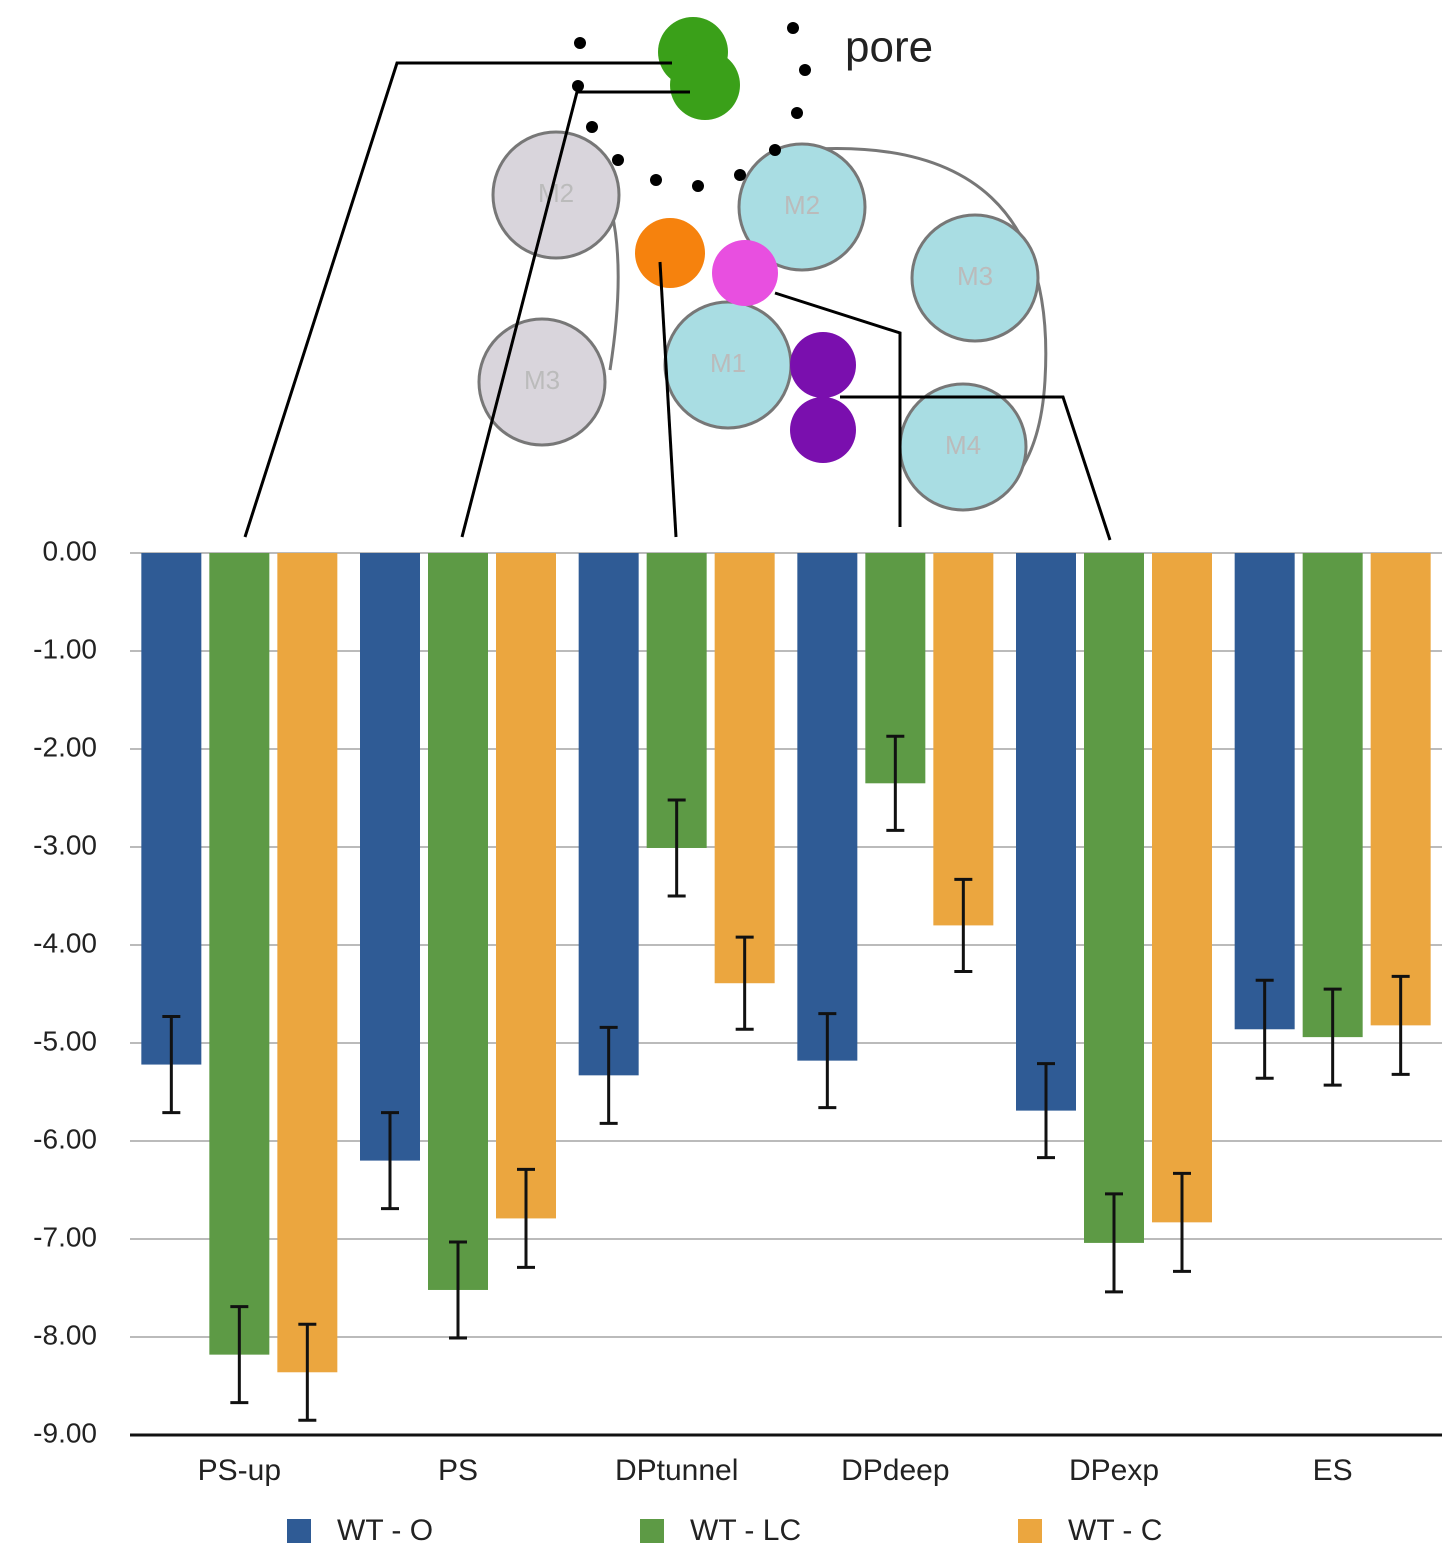 The width and height of the screenshot is (1445, 1557). I want to click on x-tick-label: DPtunnel, so click(676, 1470).